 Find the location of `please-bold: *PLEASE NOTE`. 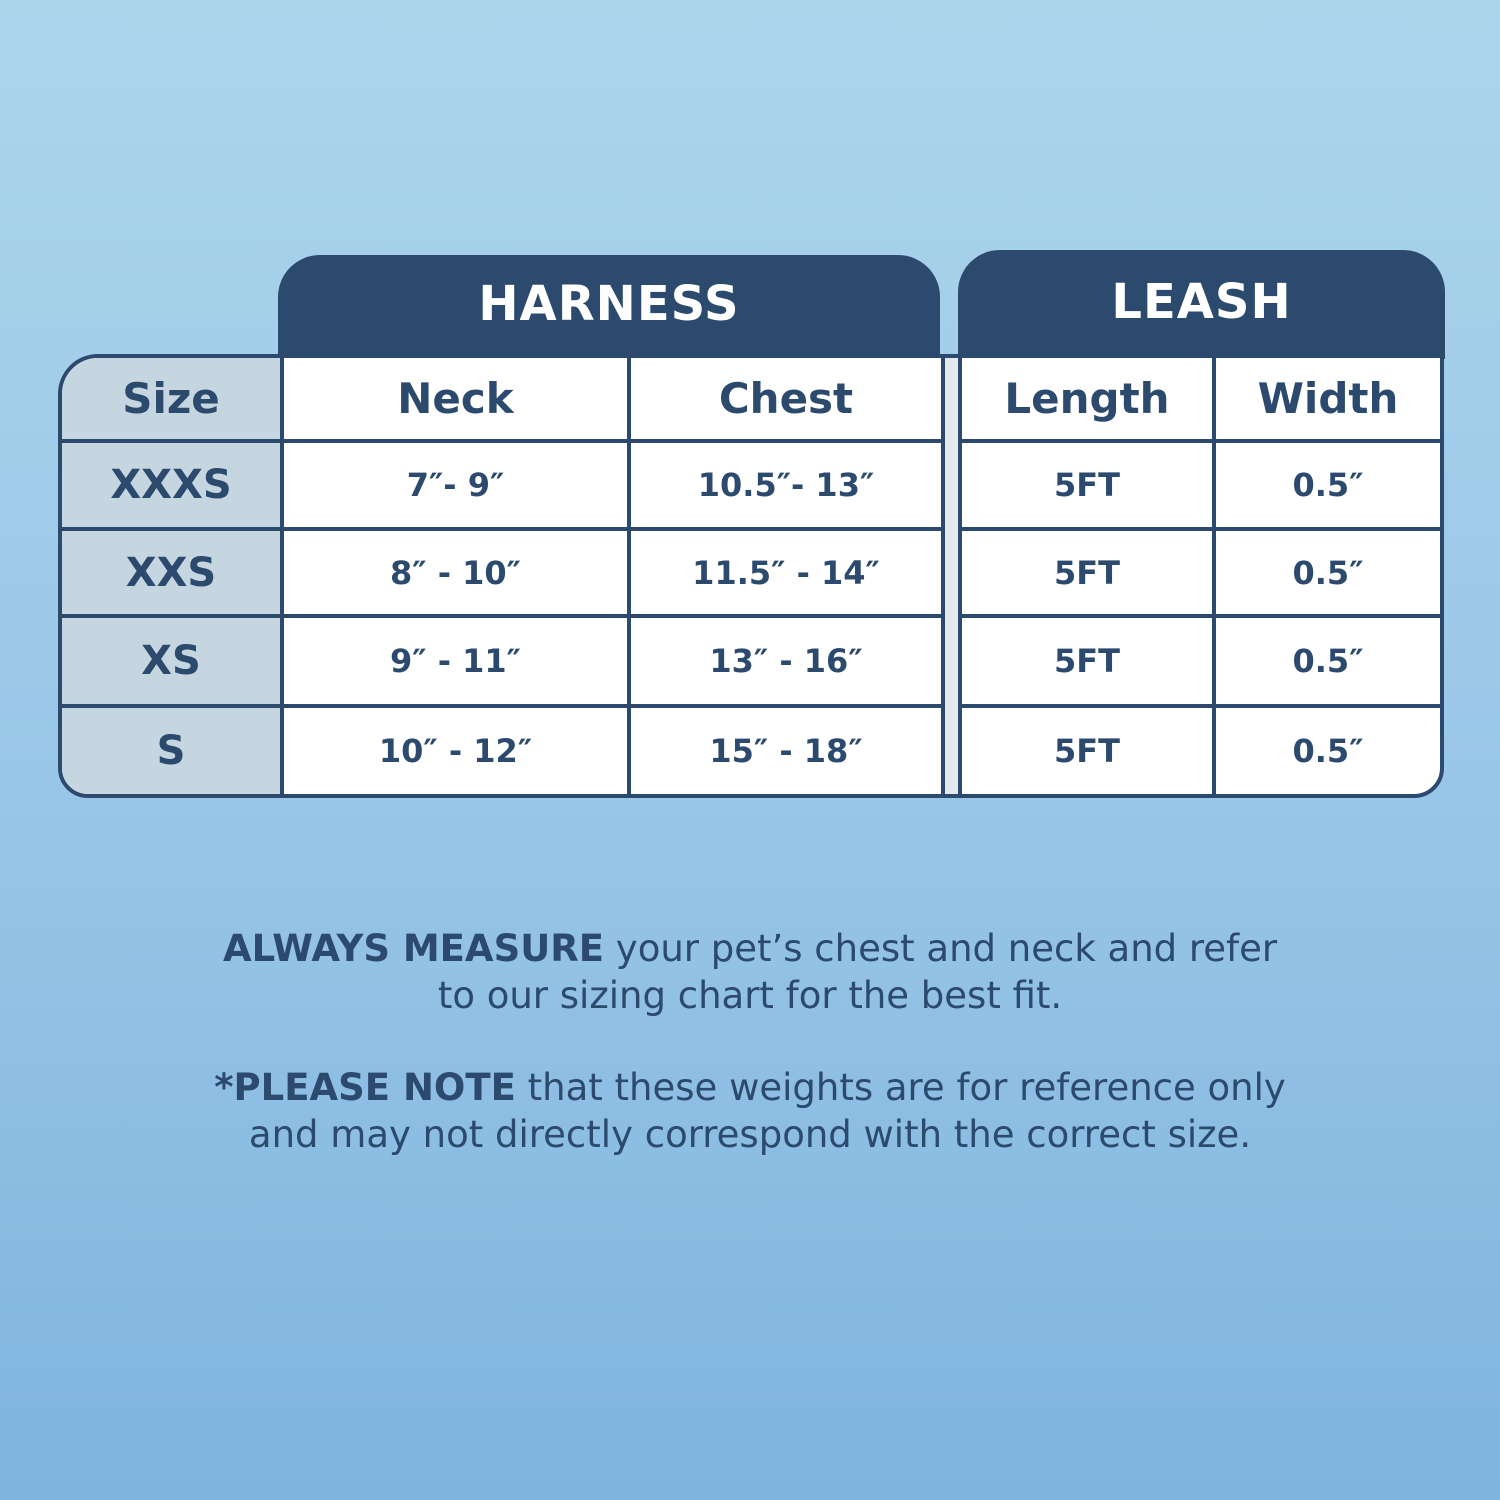

please-bold: *PLEASE NOTE is located at coordinates (365, 1087).